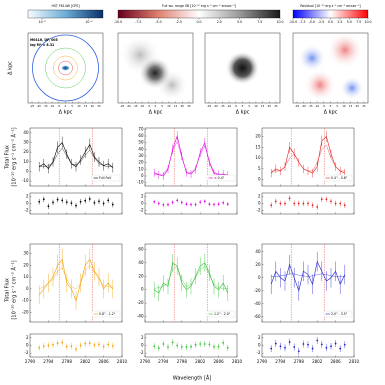  What do you see at coordinates (258, 146) in the screenshot?
I see `y-tick-label: 15` at bounding box center [258, 146].